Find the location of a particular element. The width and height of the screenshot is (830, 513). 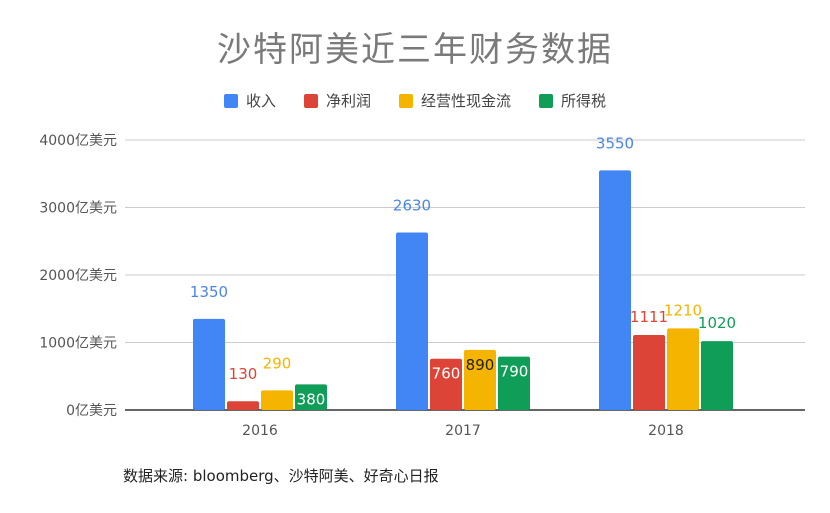

legend-swatch-income-tax is located at coordinates (546, 100).